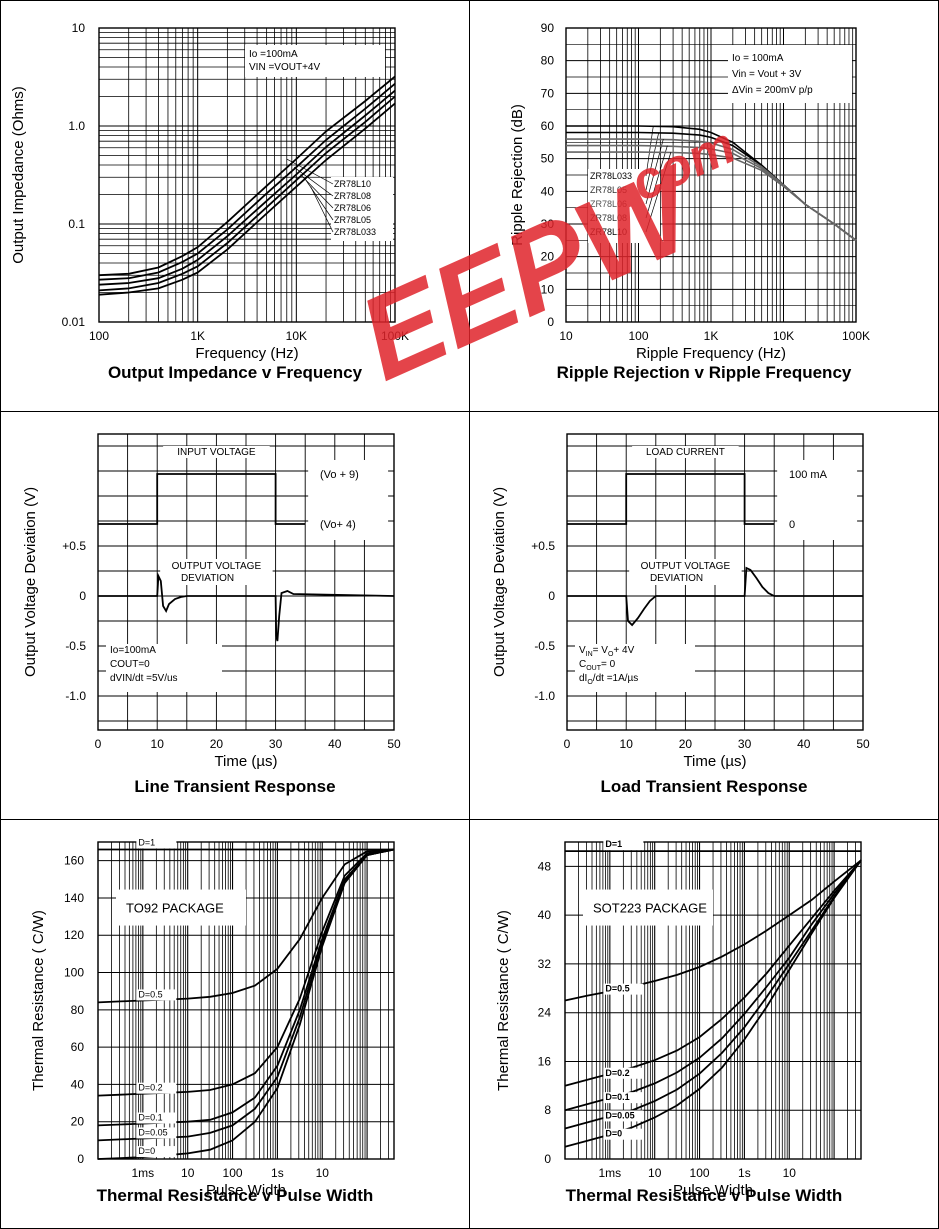 The image size is (939, 1229). I want to click on y-tick-label: 24, so click(545, 1013).